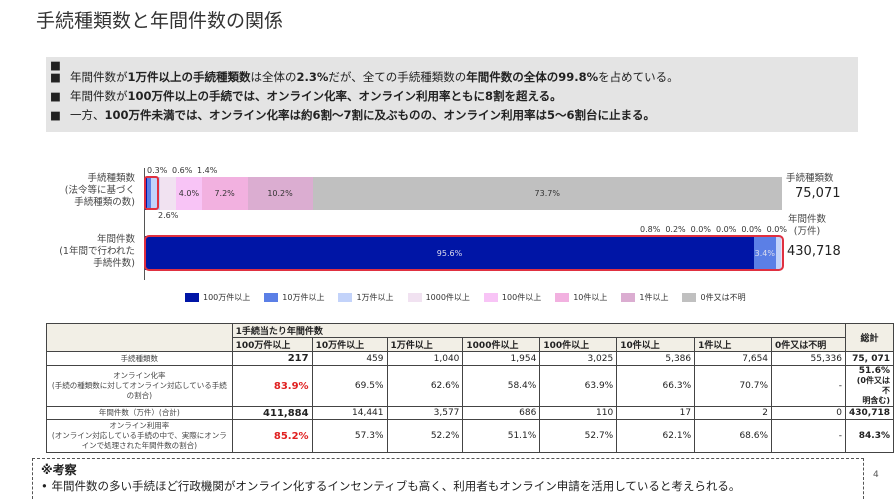 The image size is (894, 500). Describe the element at coordinates (714, 297) in the screenshot. I see `legend-item: 0件又は不明` at that location.